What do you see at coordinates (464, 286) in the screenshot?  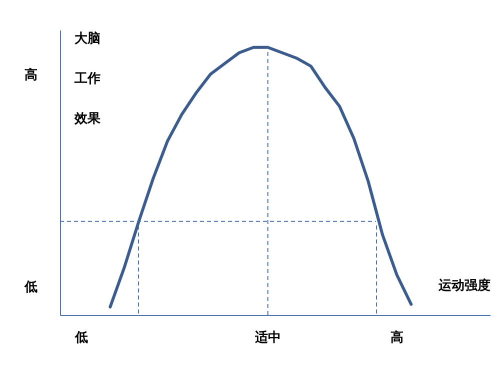 I see `x-axis-title: 运动强度` at bounding box center [464, 286].